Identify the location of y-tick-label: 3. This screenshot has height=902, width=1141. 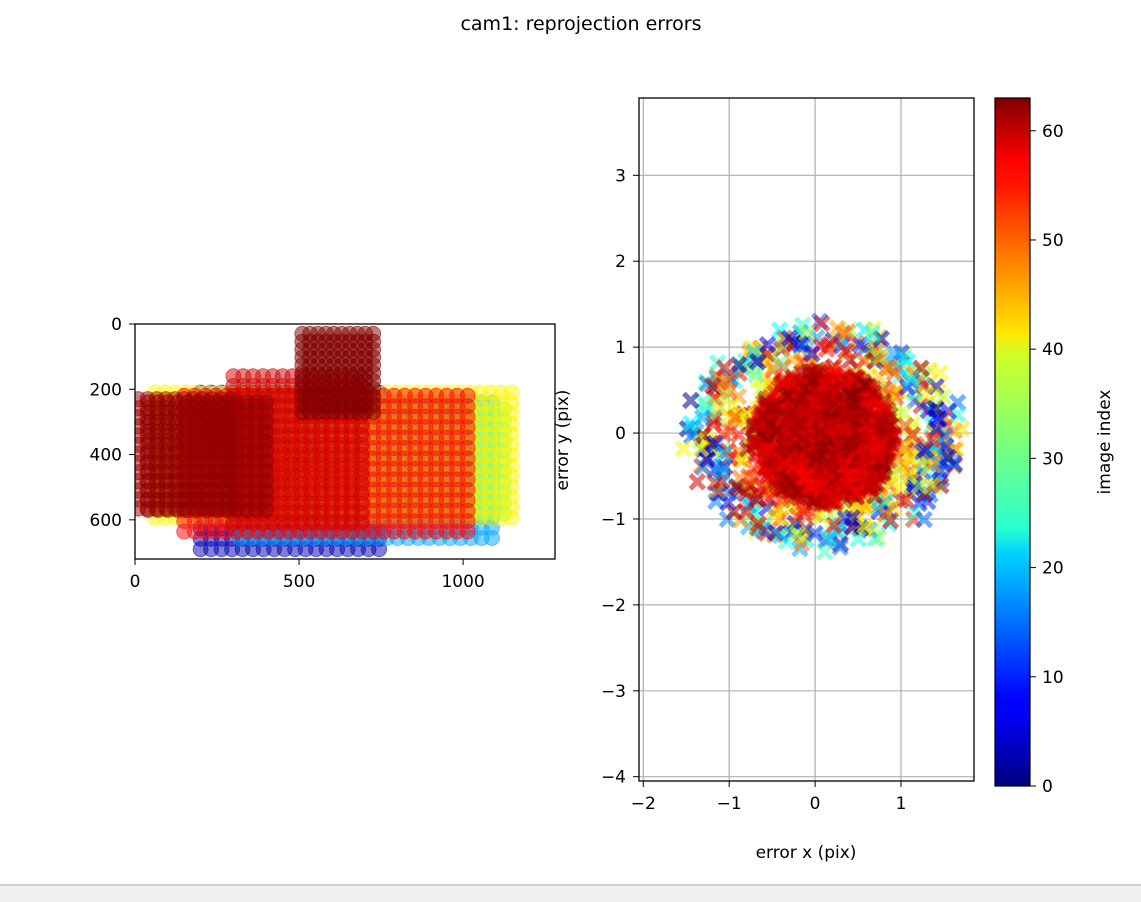
(620, 176).